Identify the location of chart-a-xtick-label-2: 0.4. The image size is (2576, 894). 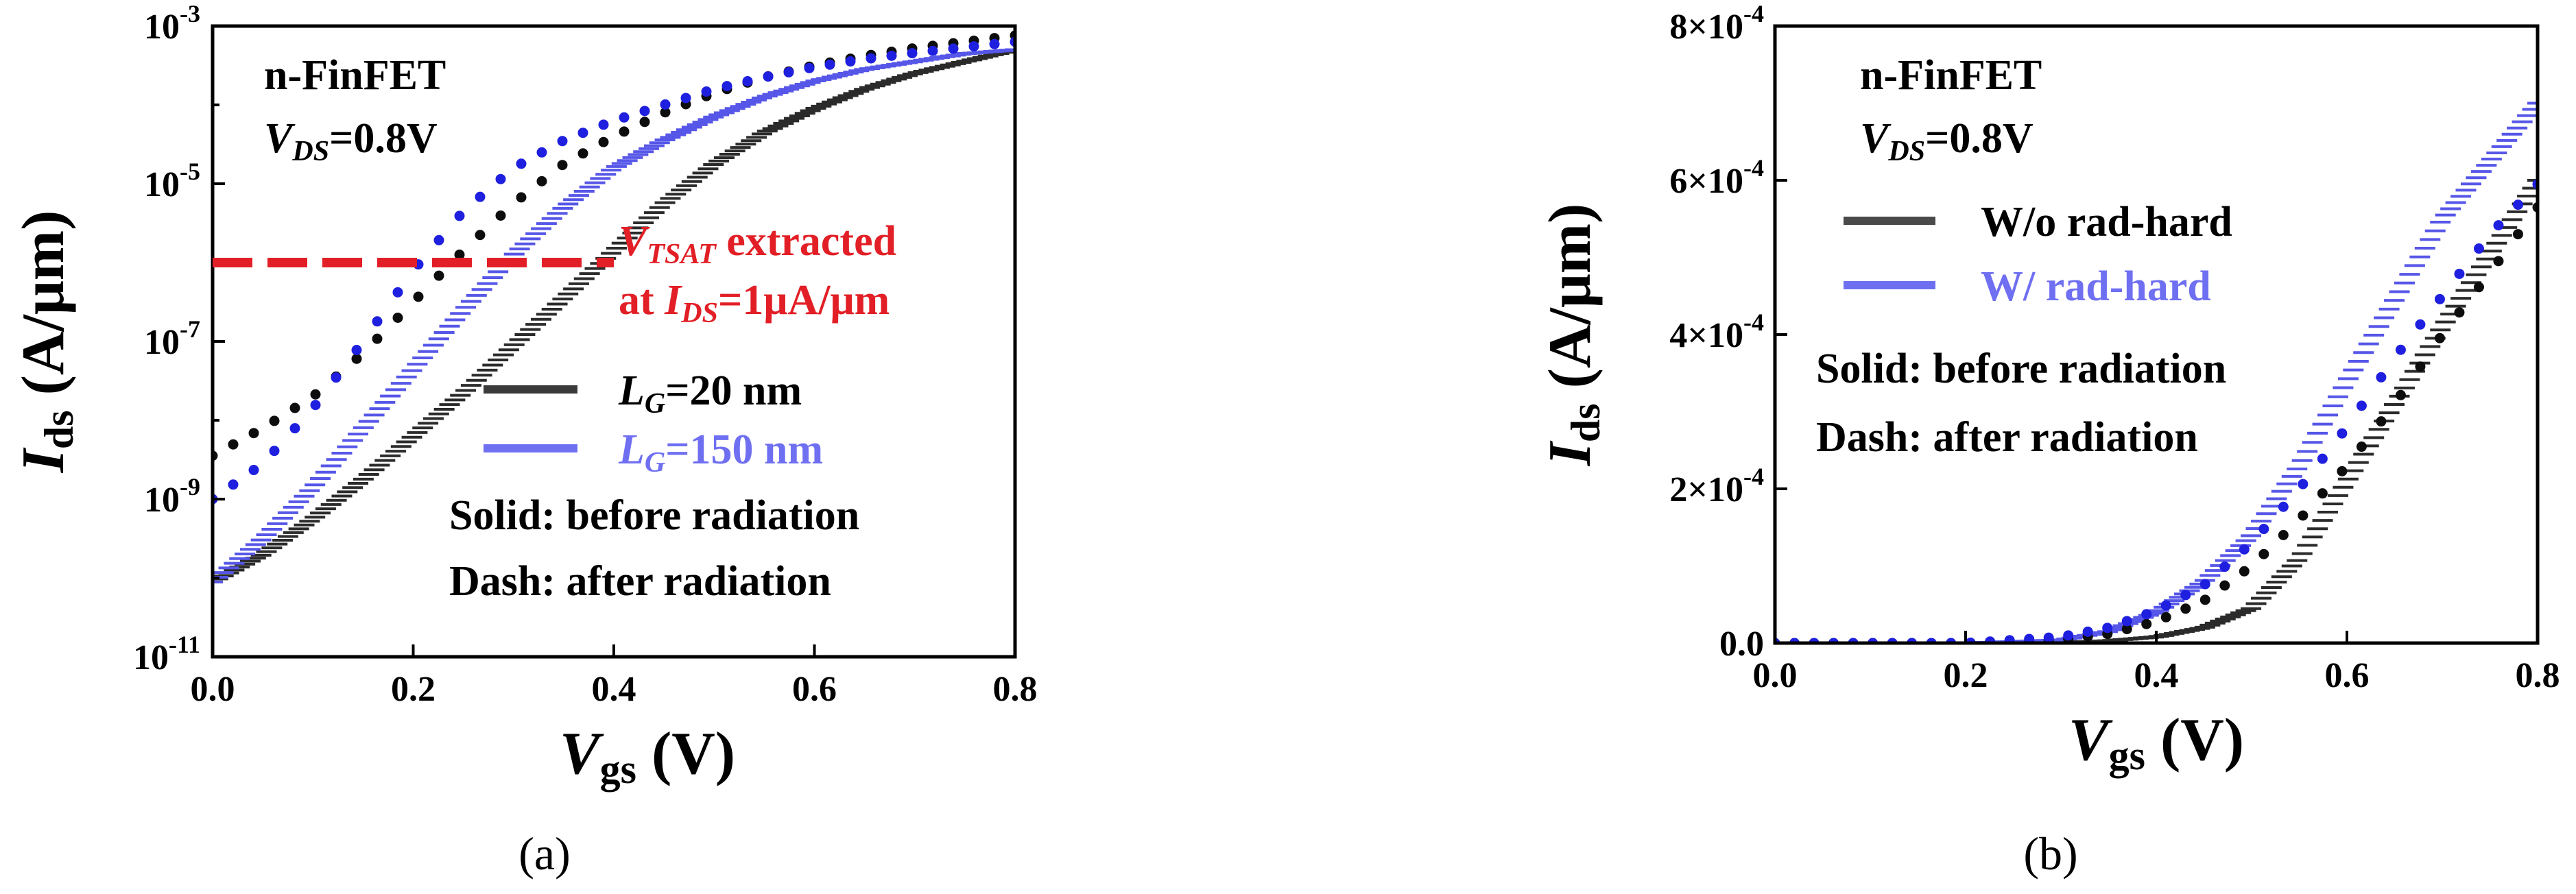
(614, 689).